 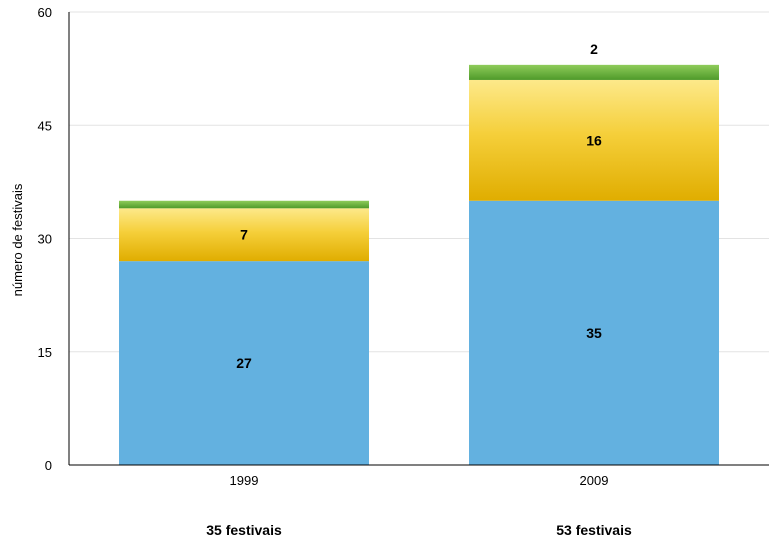 I want to click on y-axis-label: número de festivais, so click(x=17, y=239).